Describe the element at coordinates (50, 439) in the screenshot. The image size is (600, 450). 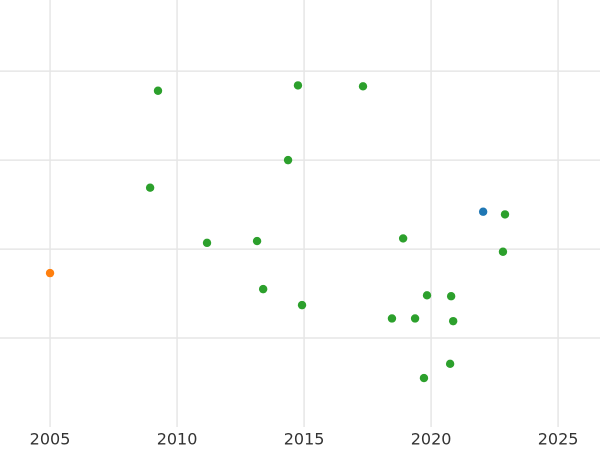
I see `x-tick-label: 2005` at that location.